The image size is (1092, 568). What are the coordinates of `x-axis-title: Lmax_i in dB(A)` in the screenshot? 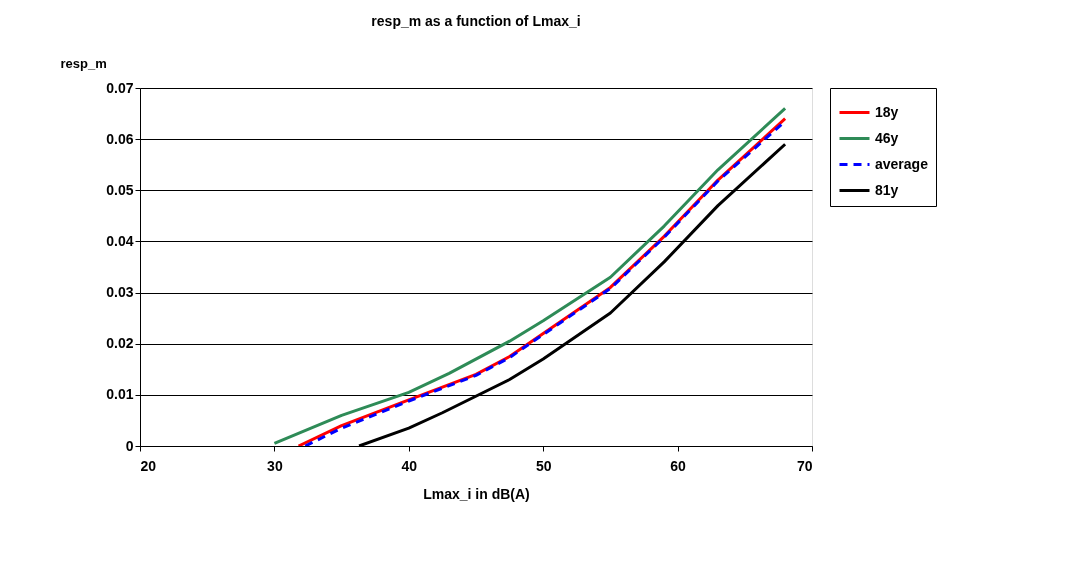 It's located at (476, 493).